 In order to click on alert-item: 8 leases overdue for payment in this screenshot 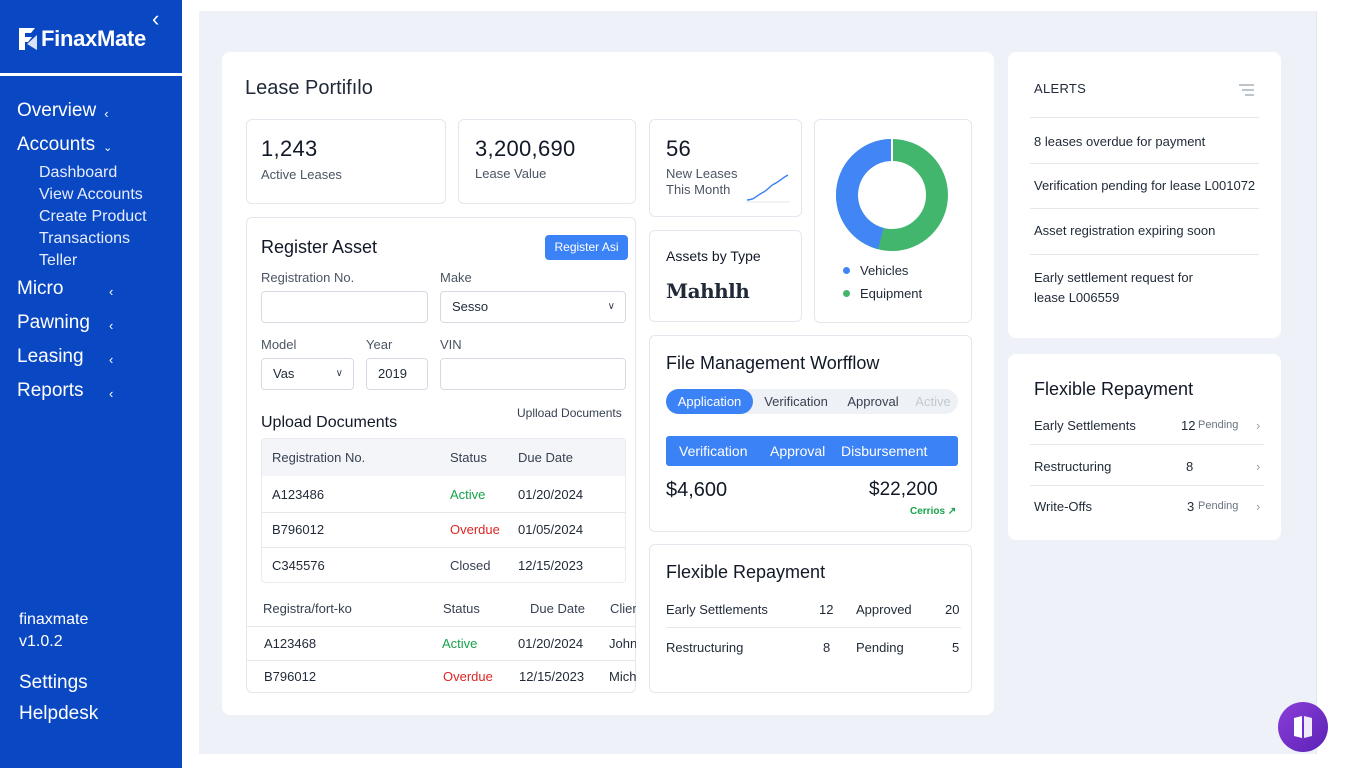, I will do `click(1120, 141)`.